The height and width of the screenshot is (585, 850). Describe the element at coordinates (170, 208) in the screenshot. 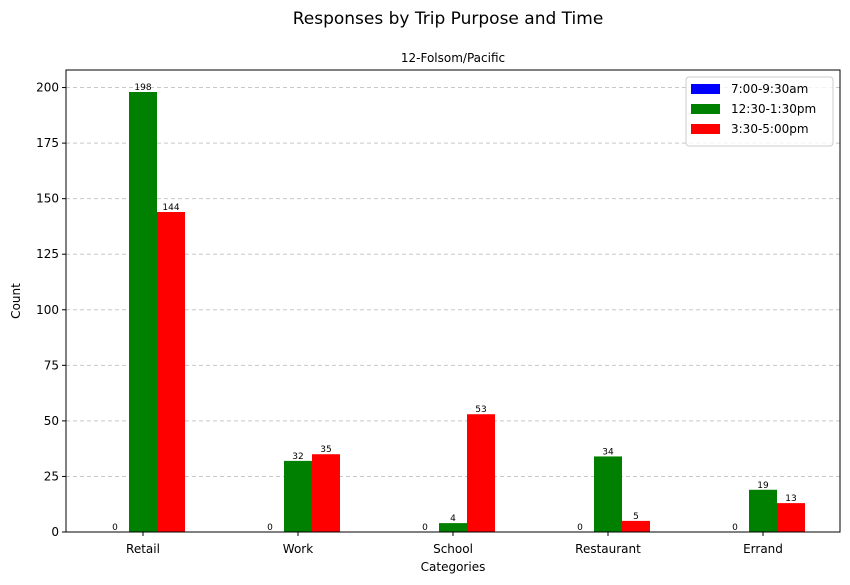

I see `bar-value-label: 144` at that location.